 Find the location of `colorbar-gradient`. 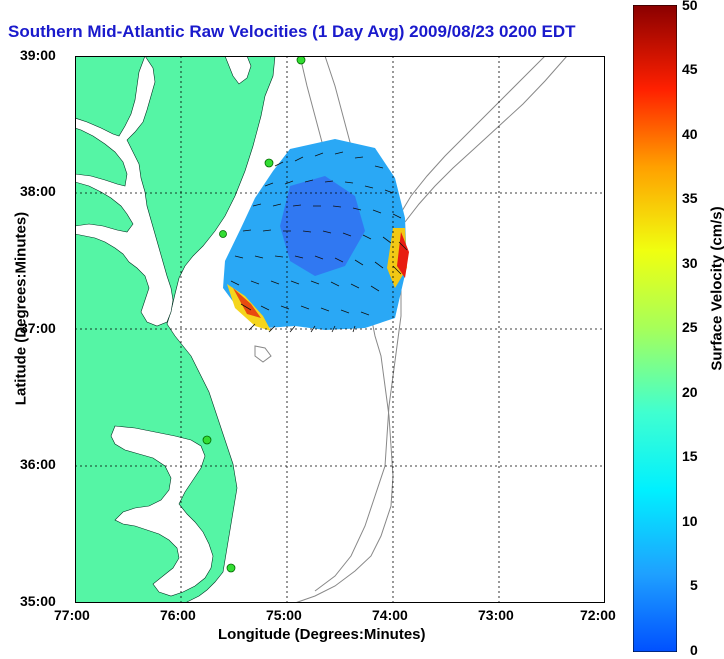

colorbar-gradient is located at coordinates (655, 328).